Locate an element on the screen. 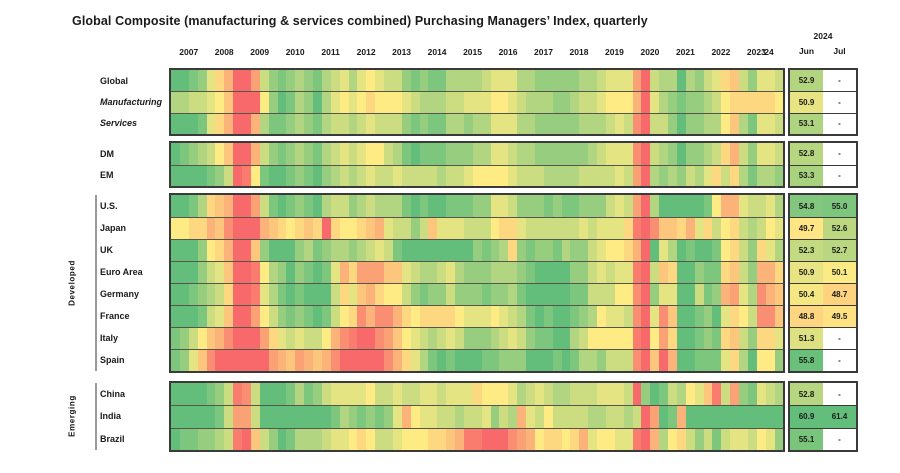 This screenshot has height=473, width=900. group-label-developed: Developed is located at coordinates (72, 283).